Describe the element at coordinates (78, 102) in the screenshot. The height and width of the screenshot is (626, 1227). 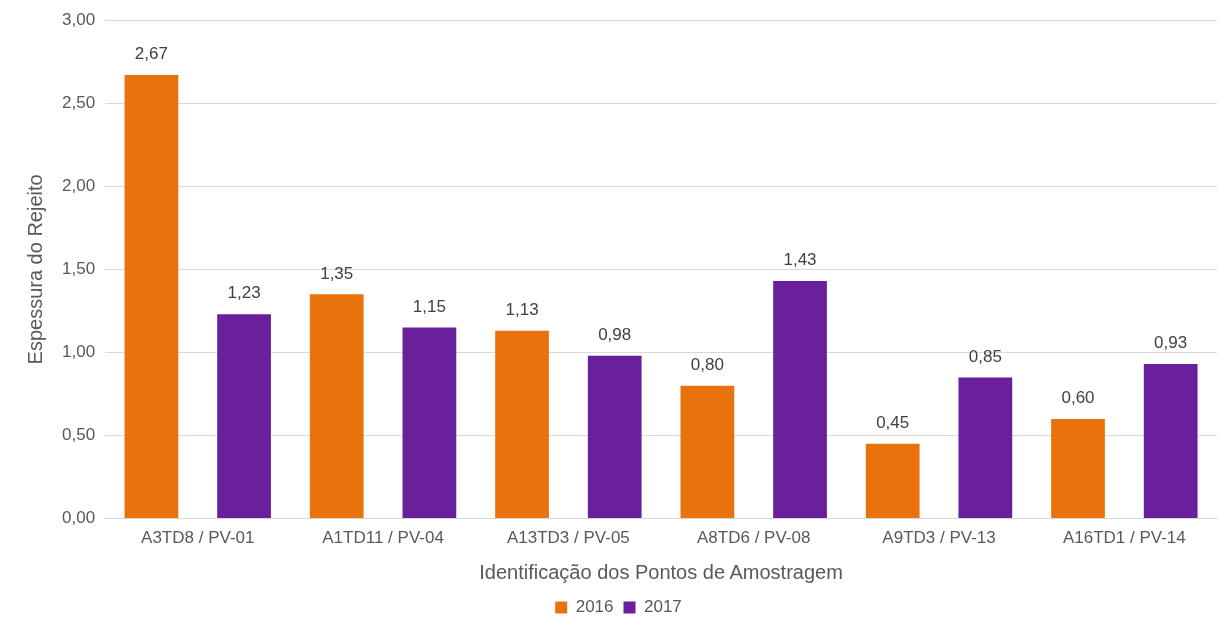
I see `y-tick-label: 2,50` at that location.